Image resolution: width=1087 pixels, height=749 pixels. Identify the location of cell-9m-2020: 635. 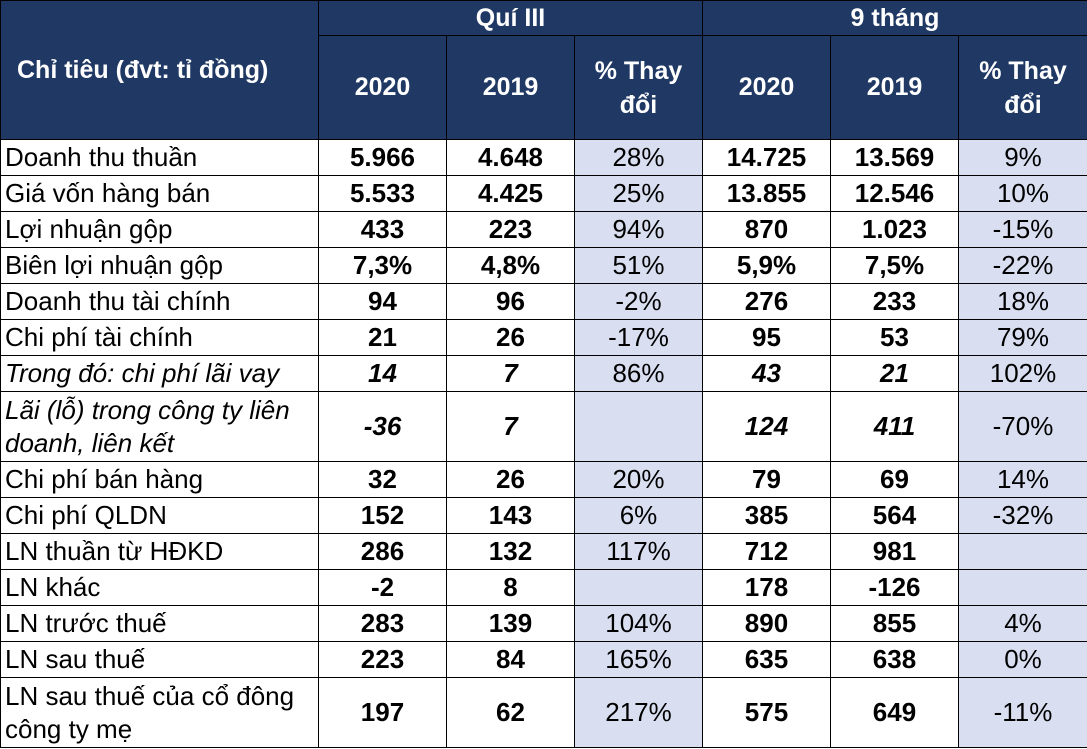
(766, 659).